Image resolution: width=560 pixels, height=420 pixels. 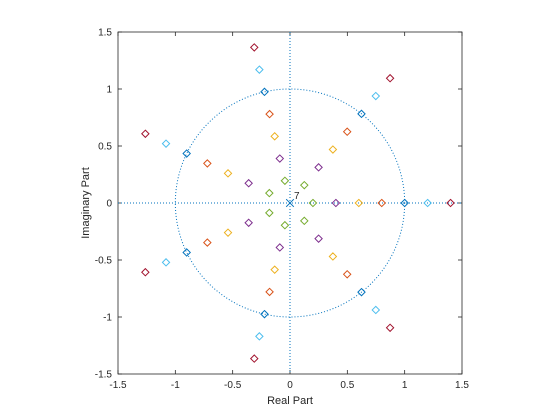 What do you see at coordinates (86, 203) in the screenshot?
I see `y-axis-label: Imaginary Part` at bounding box center [86, 203].